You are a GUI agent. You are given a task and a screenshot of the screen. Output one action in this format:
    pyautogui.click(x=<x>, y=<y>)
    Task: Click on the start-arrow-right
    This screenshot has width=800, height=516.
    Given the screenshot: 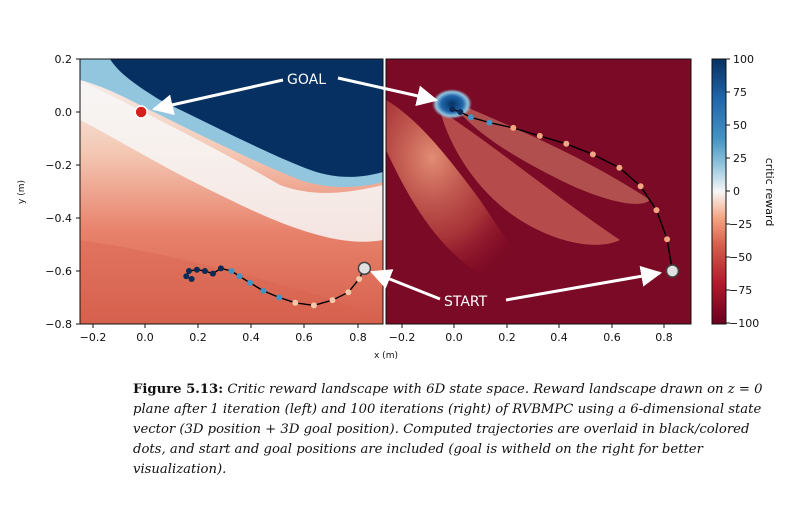 What is the action you would take?
    pyautogui.click(x=584, y=283)
    